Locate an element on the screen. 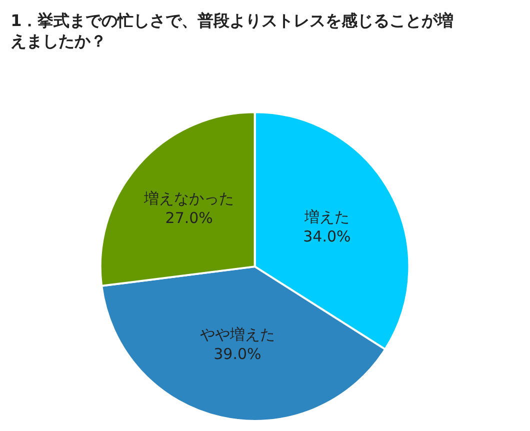 The width and height of the screenshot is (530, 431). chart-title: 1．挙式までの忙しさで、普段よりストレスを感じることが増えましたか？ is located at coordinates (232, 30).